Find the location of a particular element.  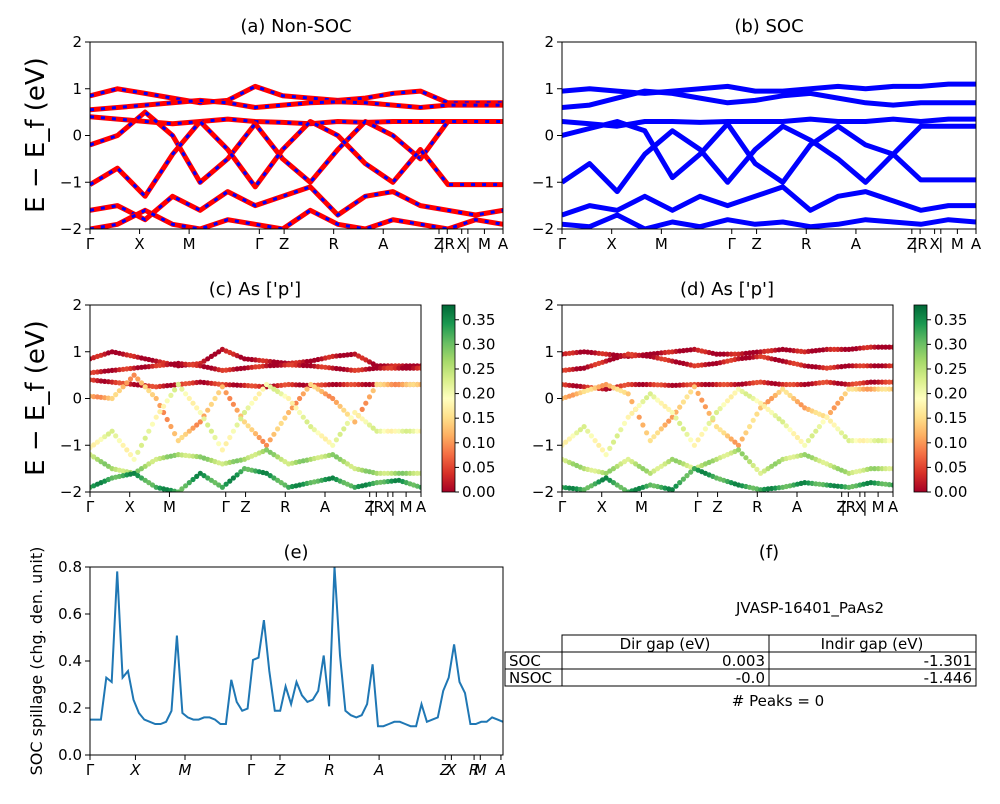

panel-a-title: (a) Non-SOC is located at coordinates (295, 26).